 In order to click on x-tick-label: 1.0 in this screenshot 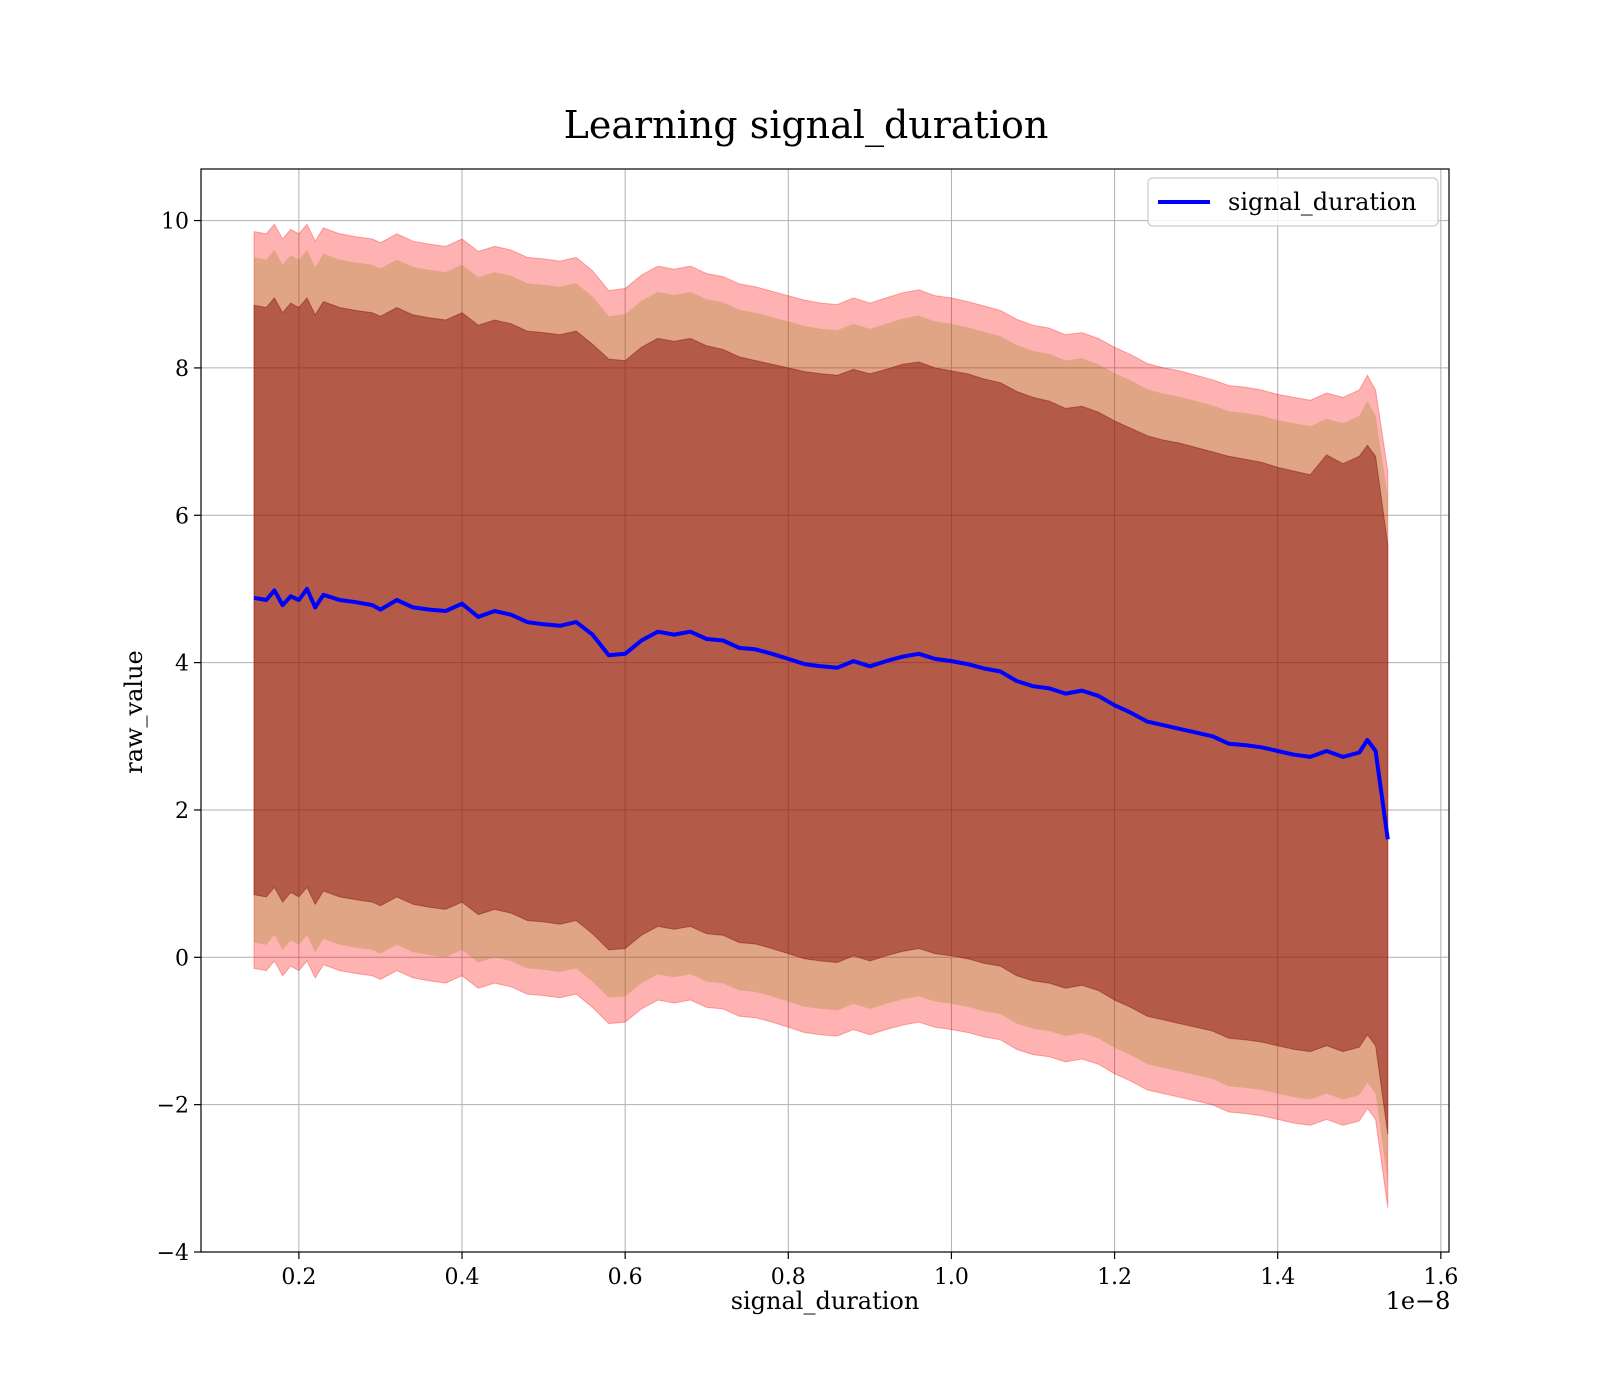, I will do `click(951, 1277)`.